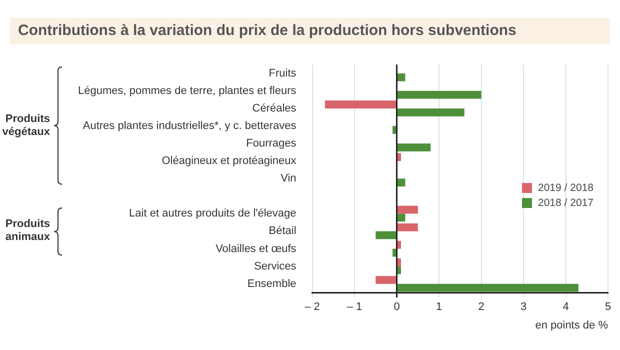  I want to click on y-tick-label: Céréales, so click(274, 108).